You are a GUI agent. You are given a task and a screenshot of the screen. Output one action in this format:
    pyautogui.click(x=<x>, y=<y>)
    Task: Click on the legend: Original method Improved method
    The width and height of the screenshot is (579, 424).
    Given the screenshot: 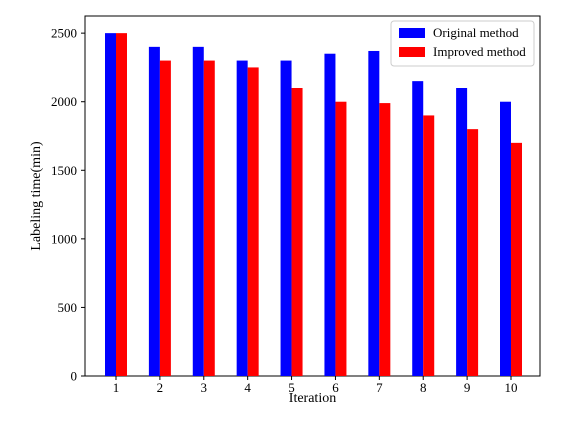 What is the action you would take?
    pyautogui.click(x=462, y=43)
    